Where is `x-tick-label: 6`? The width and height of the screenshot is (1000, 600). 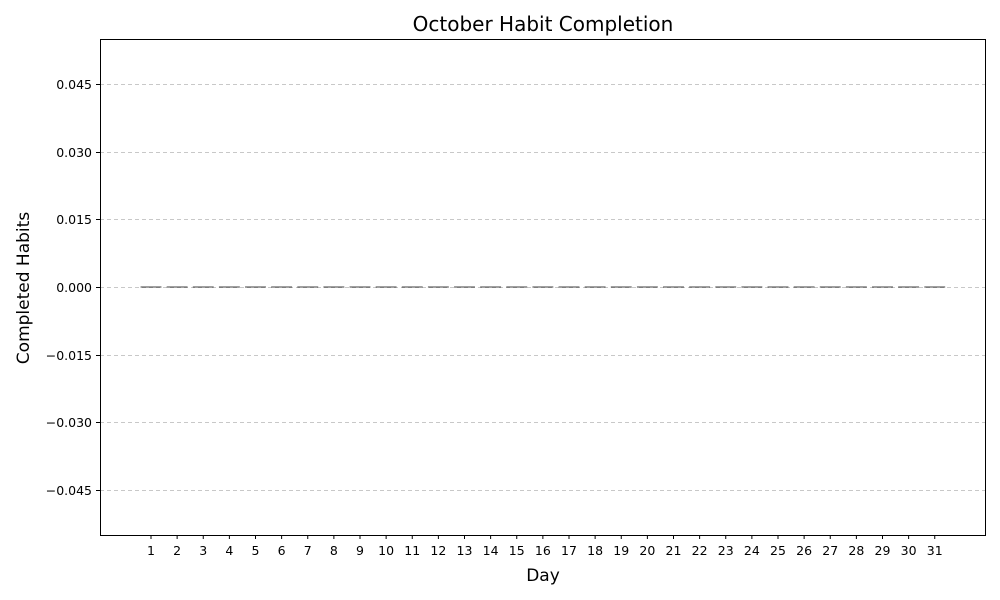 x-tick-label: 6 is located at coordinates (282, 550).